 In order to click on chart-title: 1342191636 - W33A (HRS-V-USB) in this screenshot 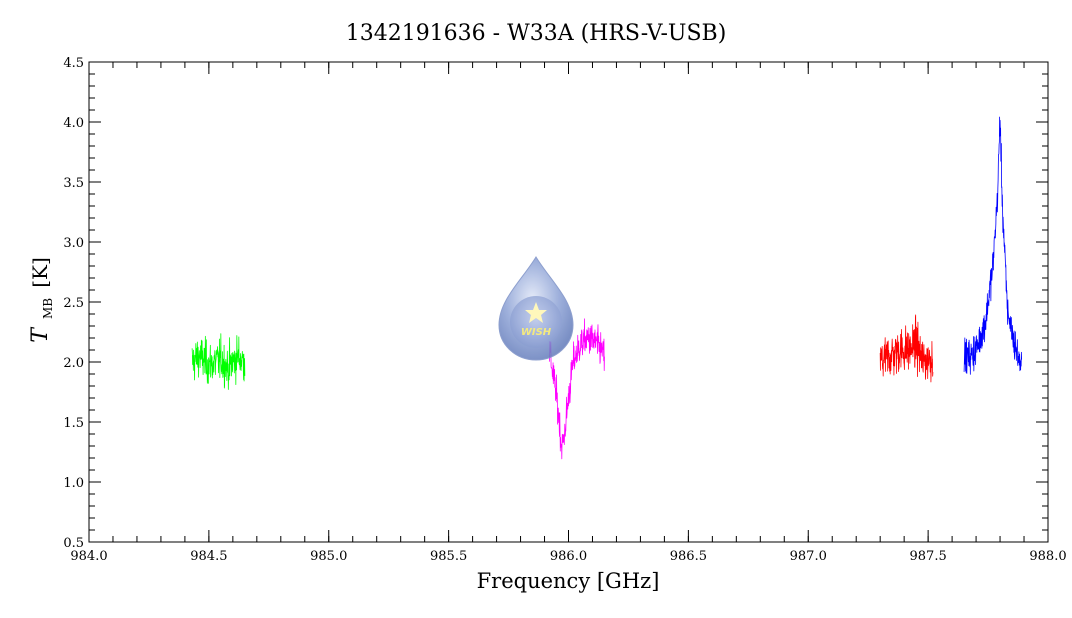, I will do `click(536, 33)`.